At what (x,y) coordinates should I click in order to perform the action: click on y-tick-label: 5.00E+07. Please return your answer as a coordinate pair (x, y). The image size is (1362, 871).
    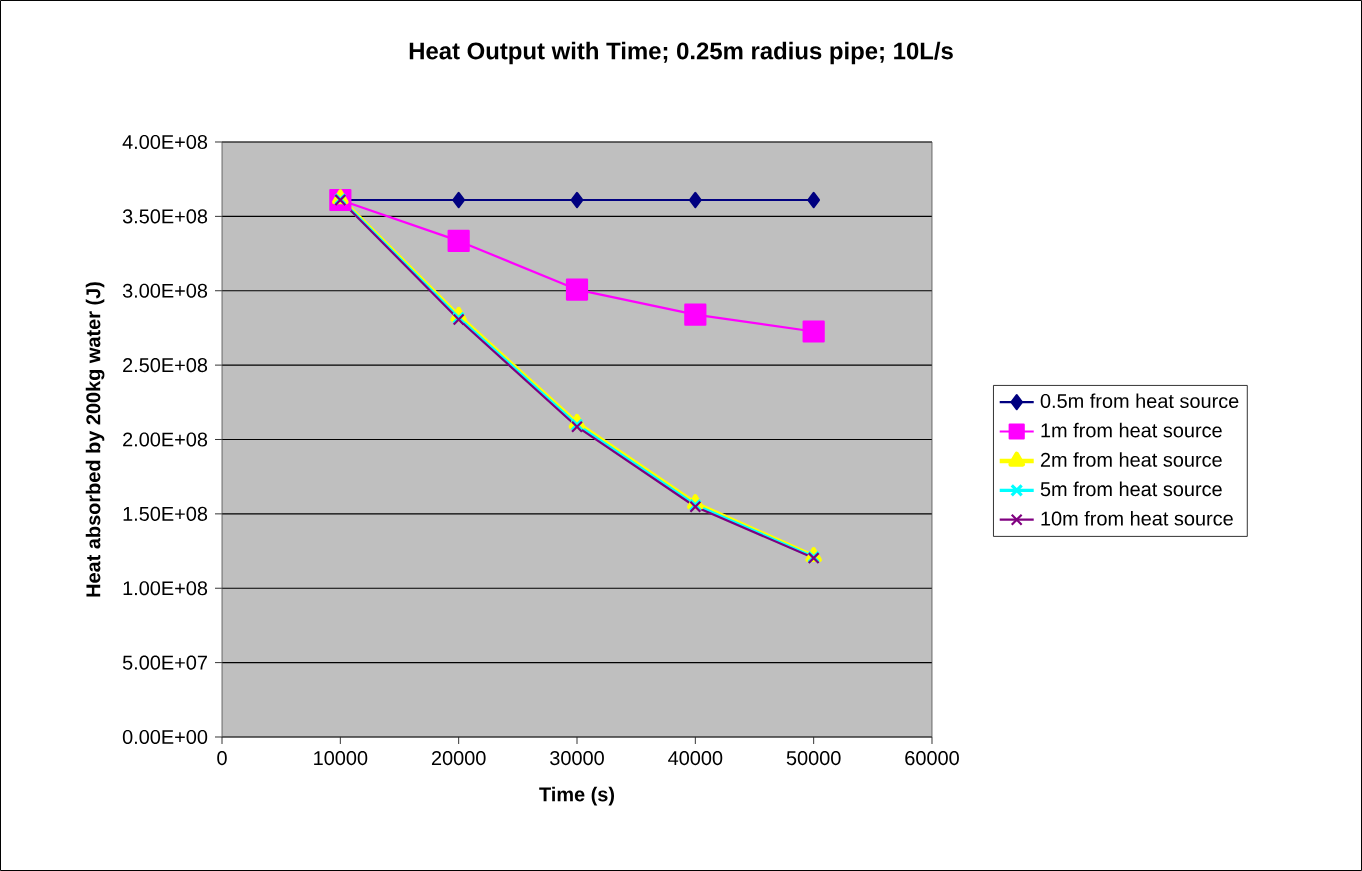
    Looking at the image, I should click on (164, 662).